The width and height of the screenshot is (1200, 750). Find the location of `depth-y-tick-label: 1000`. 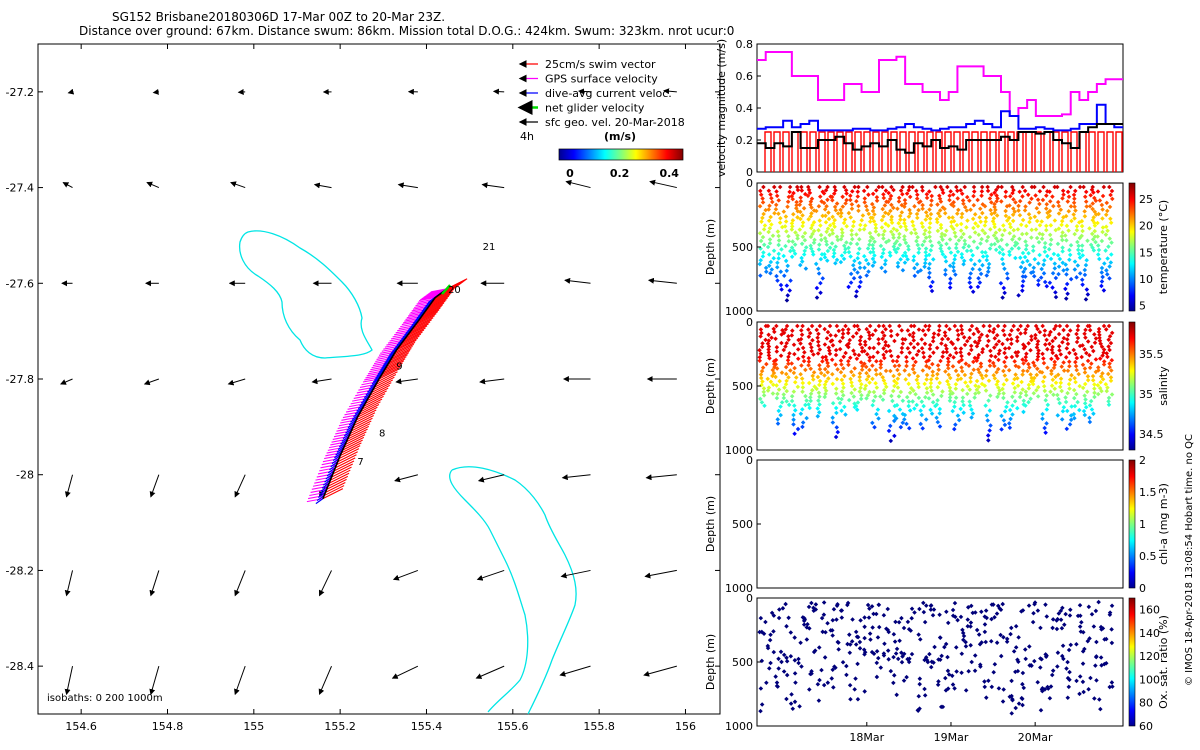

depth-y-tick-label: 1000 is located at coordinates (739, 450).